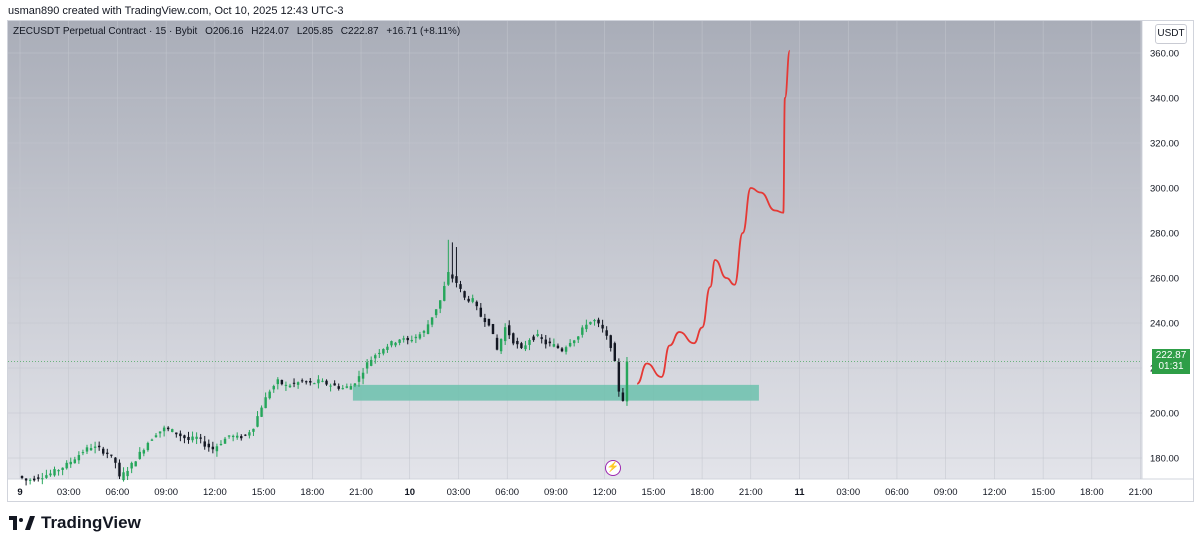 Image resolution: width=1199 pixels, height=545 pixels. Describe the element at coordinates (1171, 366) in the screenshot. I see `bar-countdown: 01:31` at that location.